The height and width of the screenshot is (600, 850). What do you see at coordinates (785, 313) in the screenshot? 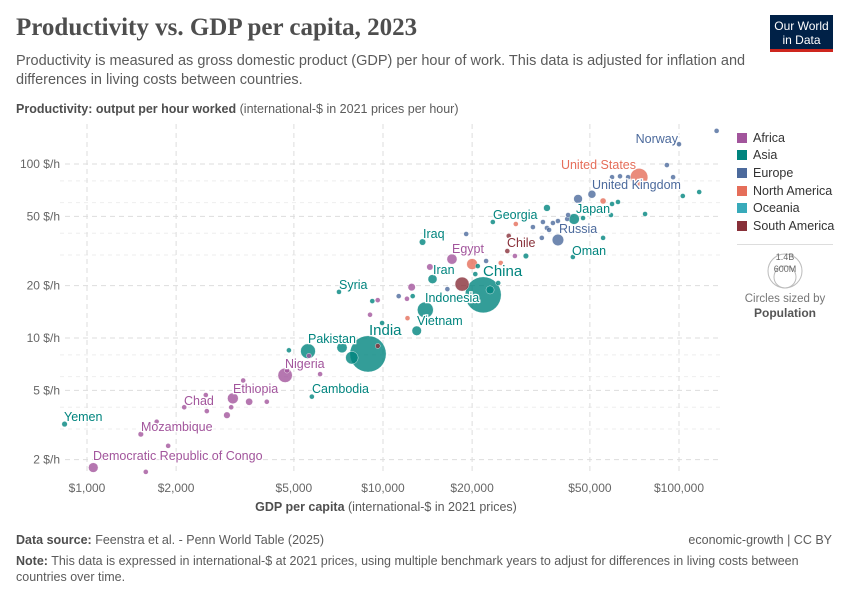
I see `size-variable: Population` at bounding box center [785, 313].